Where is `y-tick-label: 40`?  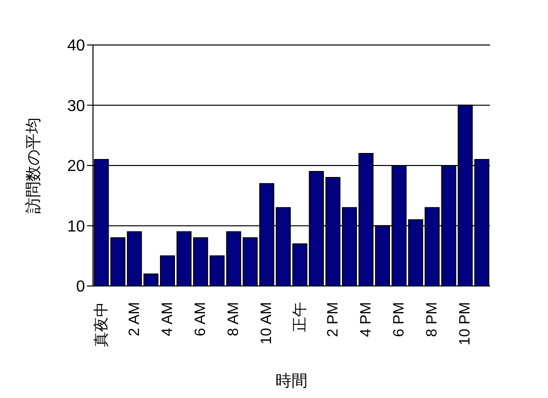
y-tick-label: 40 is located at coordinates (76, 46).